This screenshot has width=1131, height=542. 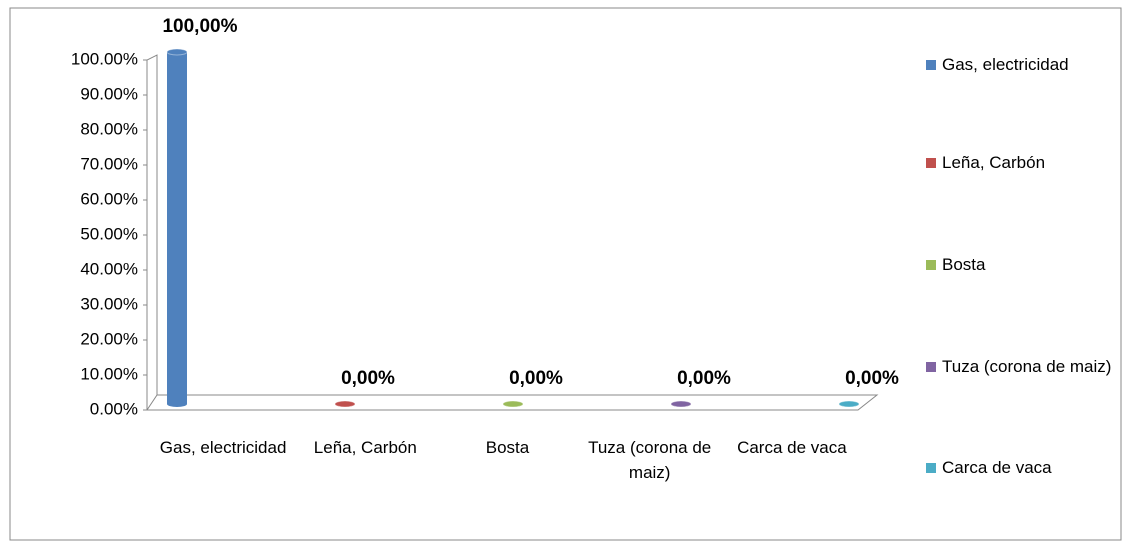 What do you see at coordinates (109, 338) in the screenshot?
I see `y-tick-label: 20.00%` at bounding box center [109, 338].